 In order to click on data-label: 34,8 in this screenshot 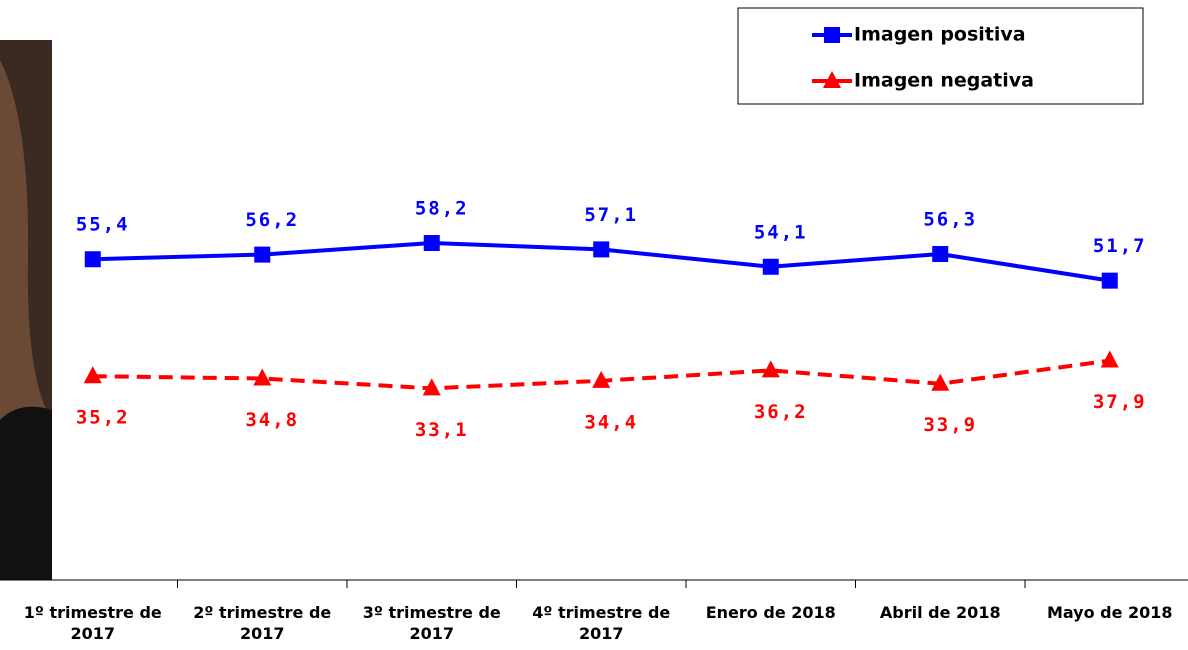, I will do `click(272, 420)`.